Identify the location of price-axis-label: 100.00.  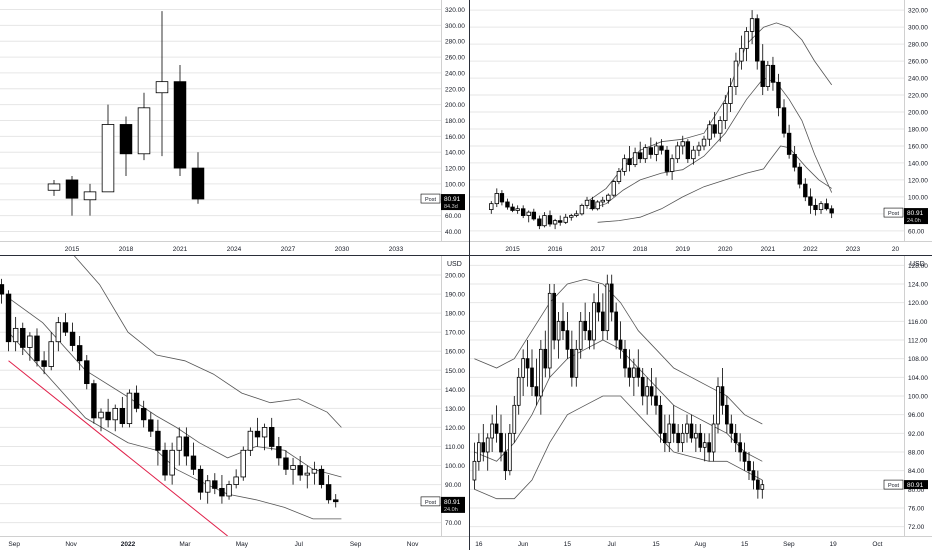
(918, 397).